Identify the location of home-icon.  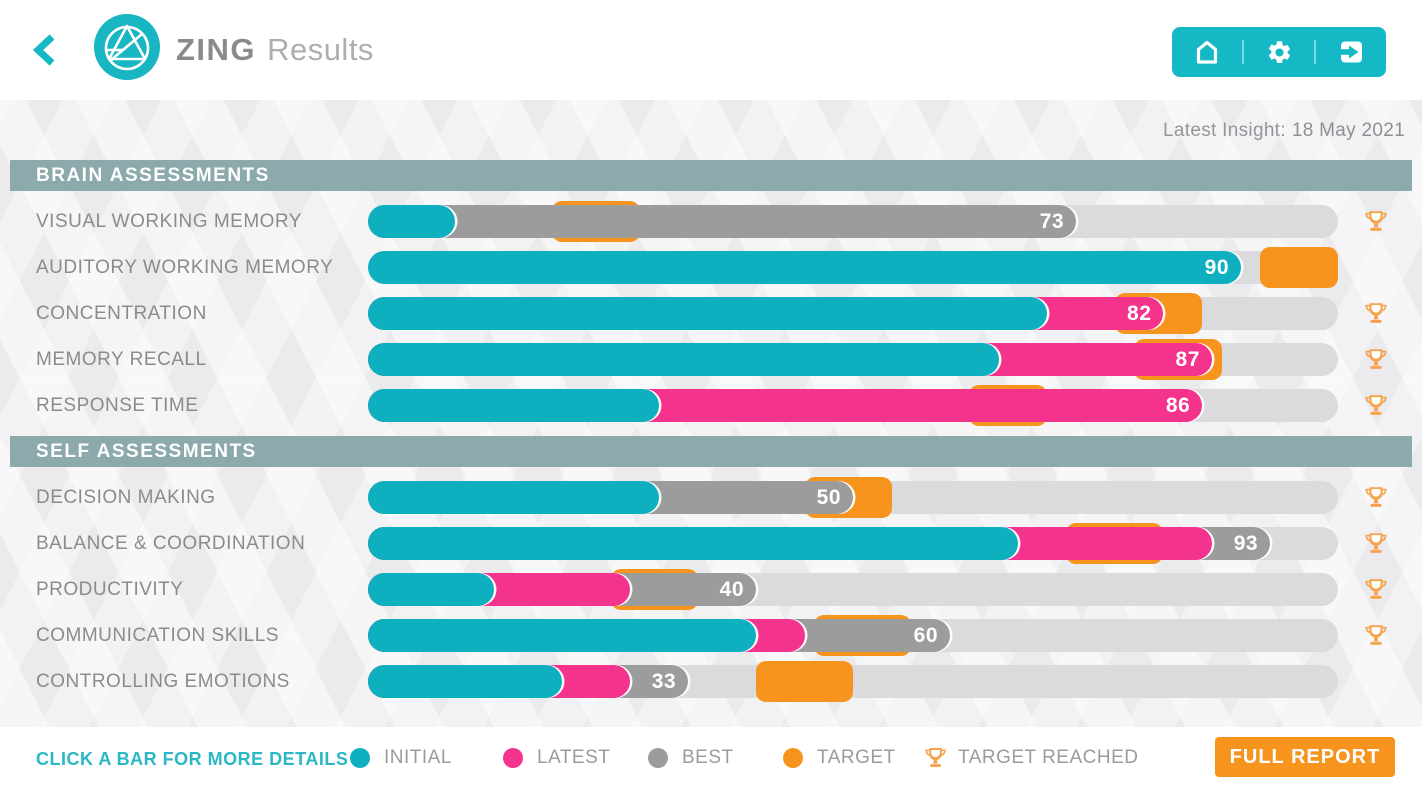
(1207, 52).